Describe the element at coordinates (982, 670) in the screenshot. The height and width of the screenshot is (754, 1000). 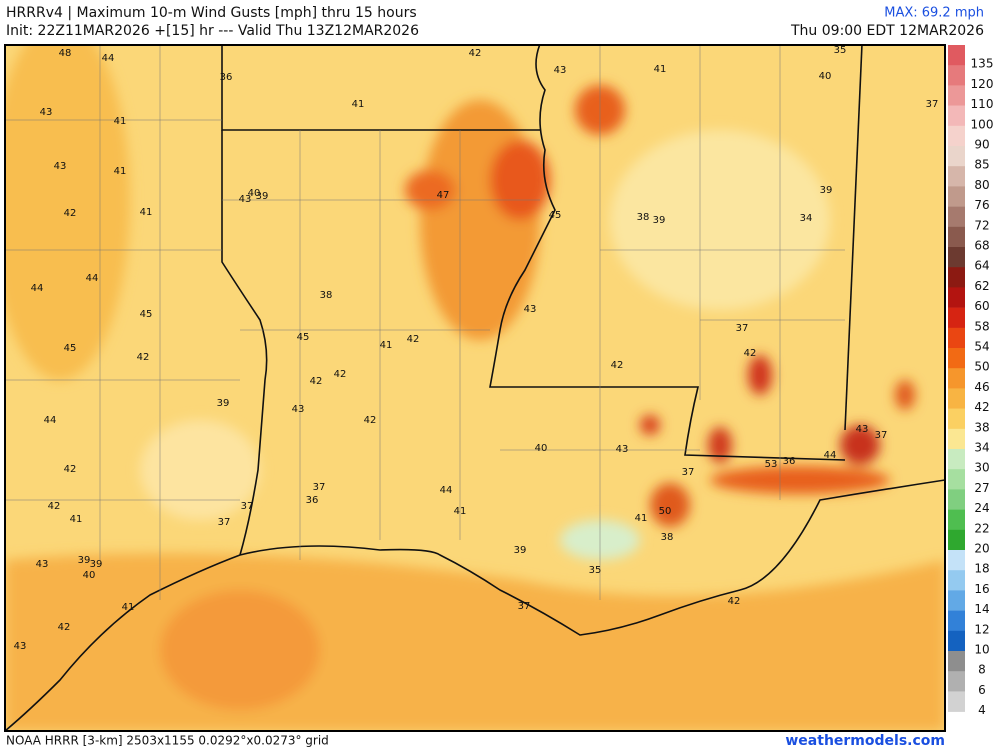
I see `colorbar-label: 8` at that location.